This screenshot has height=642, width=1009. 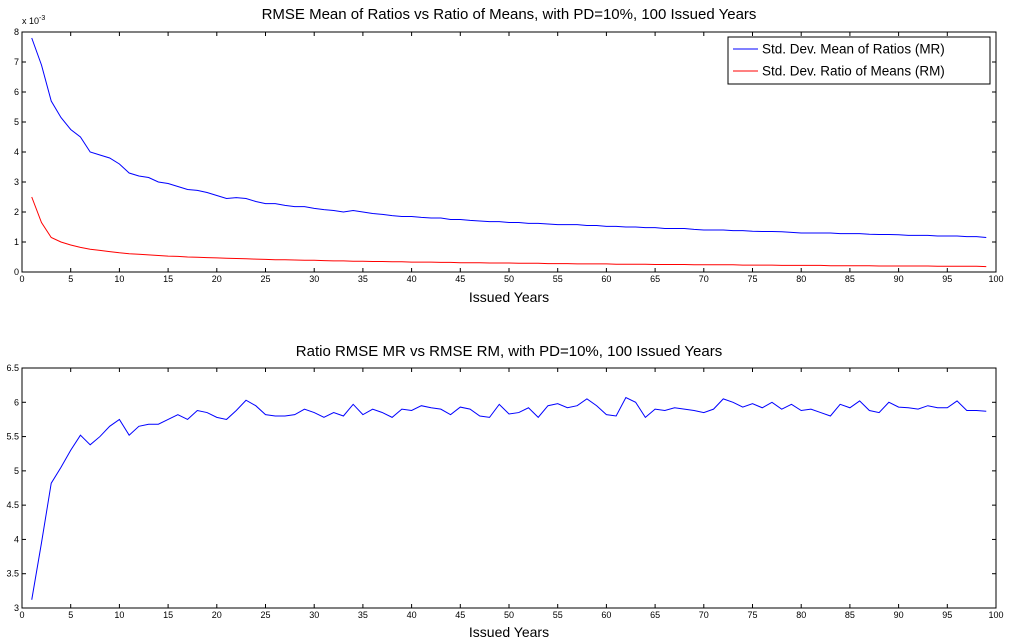 I want to click on top-ytick-label: 0, so click(x=16, y=272).